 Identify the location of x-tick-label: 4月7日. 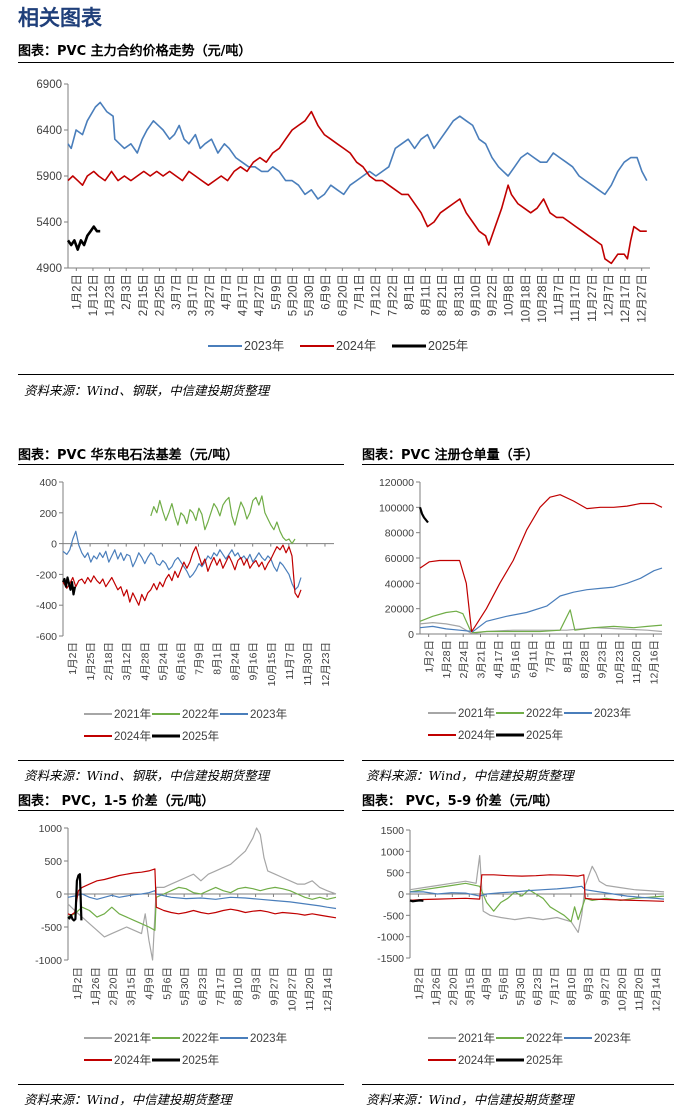
(227, 292).